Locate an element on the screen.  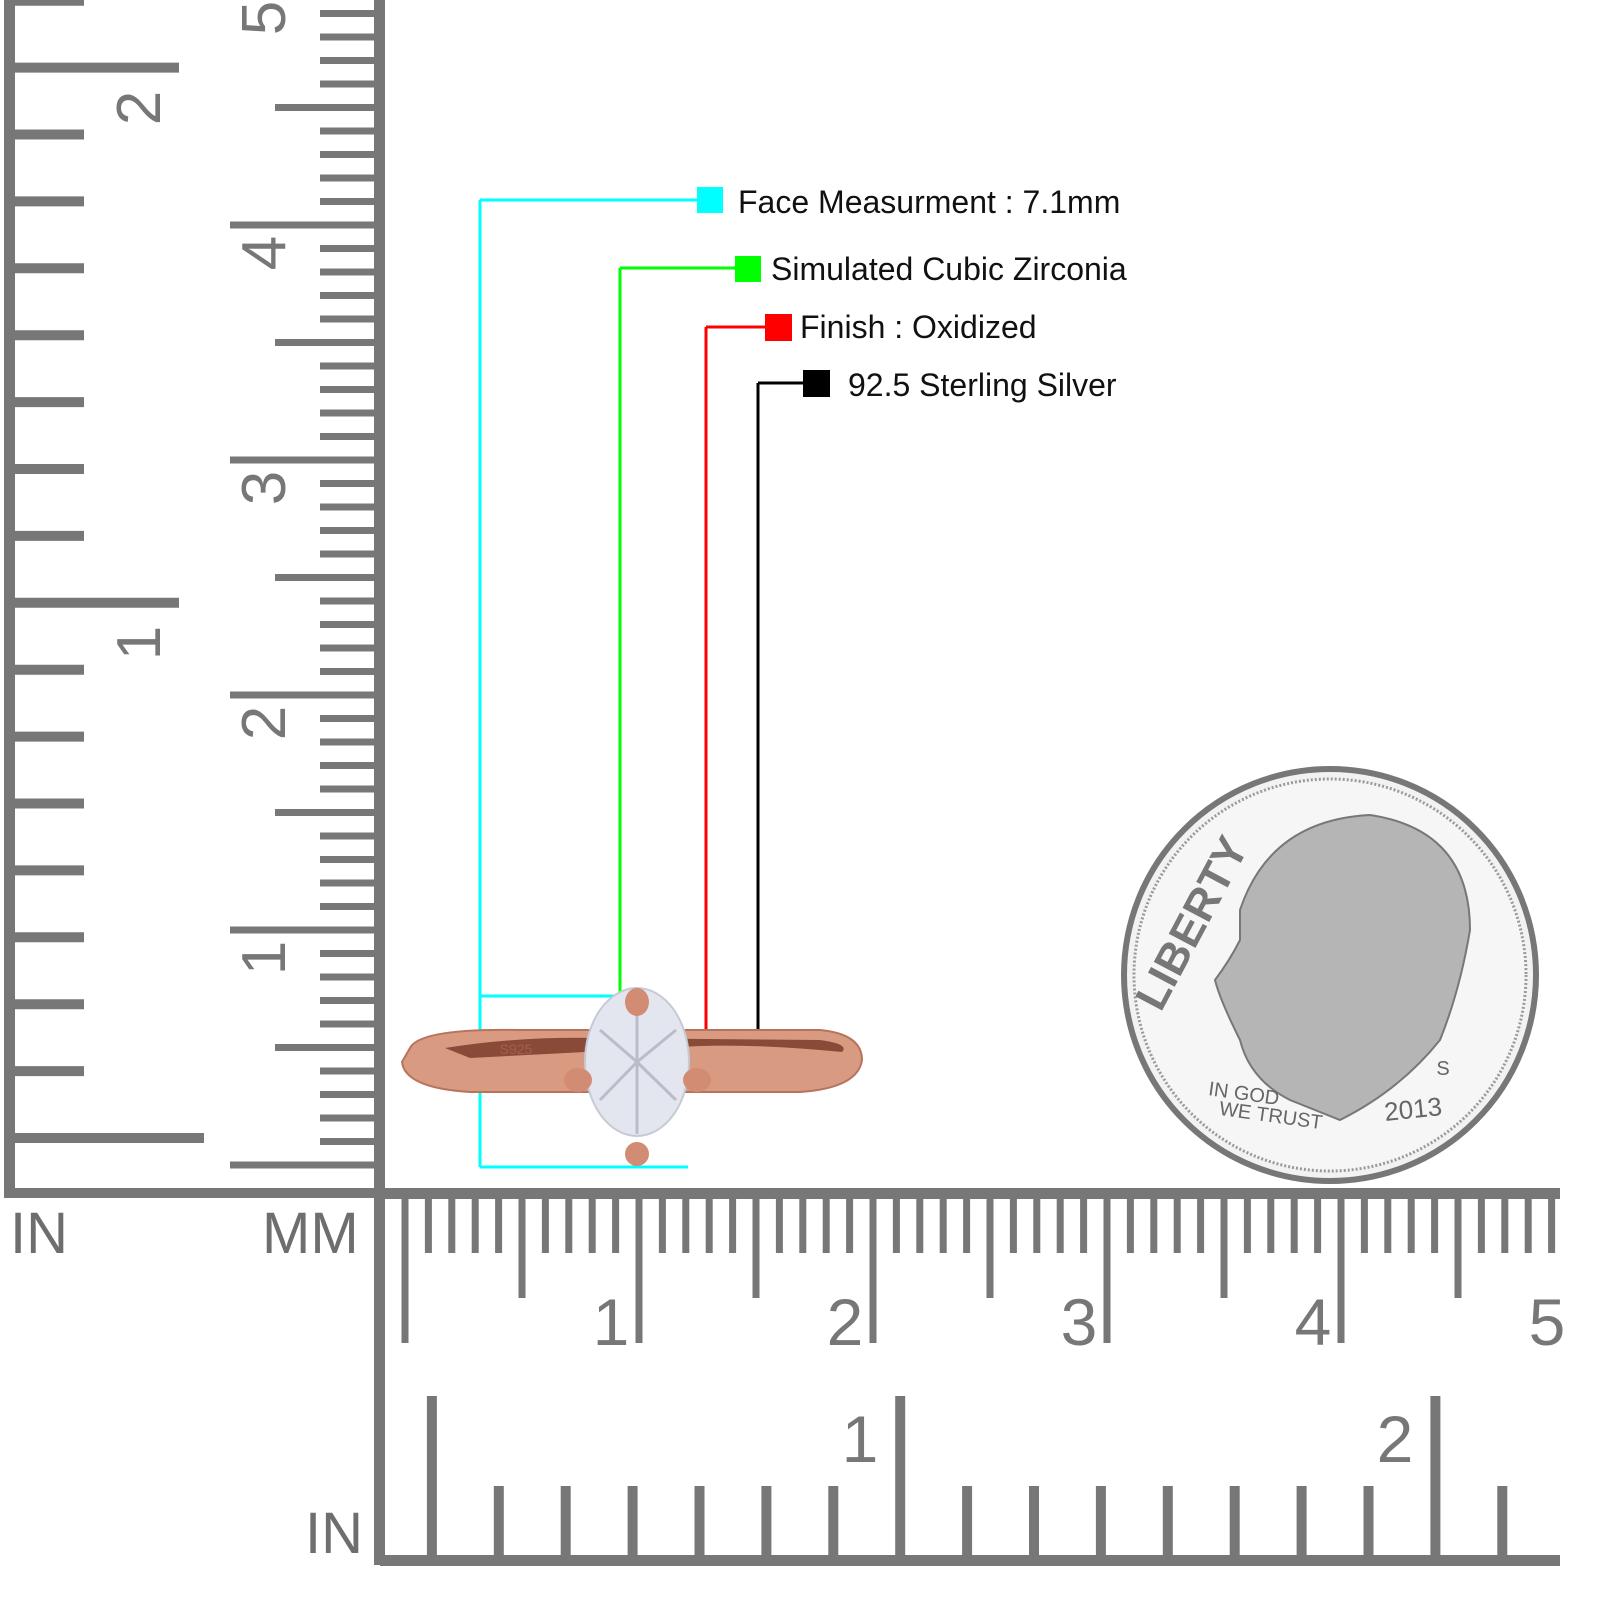
callout-metal: 92.5 Sterling Silver is located at coordinates (982, 385).